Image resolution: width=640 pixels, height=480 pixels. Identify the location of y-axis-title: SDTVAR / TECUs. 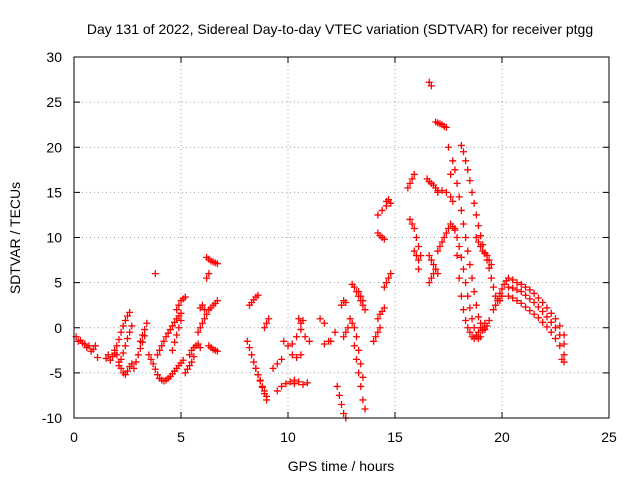
(15, 238).